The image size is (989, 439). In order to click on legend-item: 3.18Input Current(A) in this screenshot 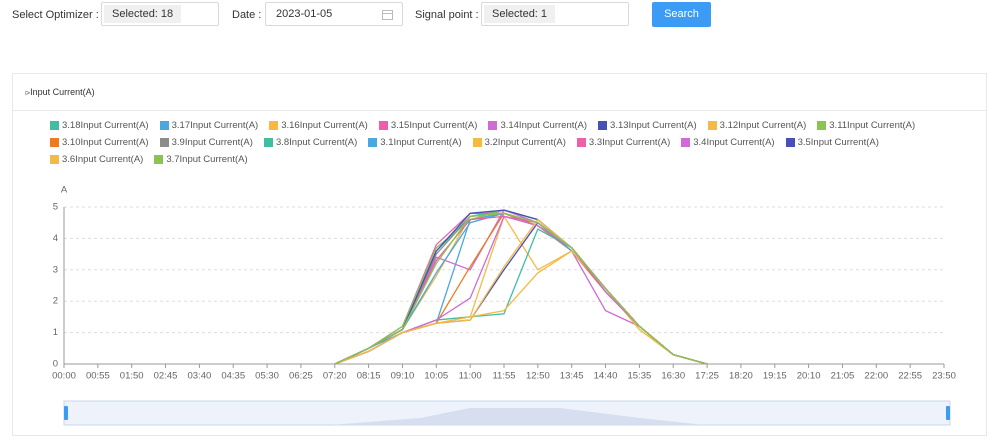, I will do `click(99, 125)`.